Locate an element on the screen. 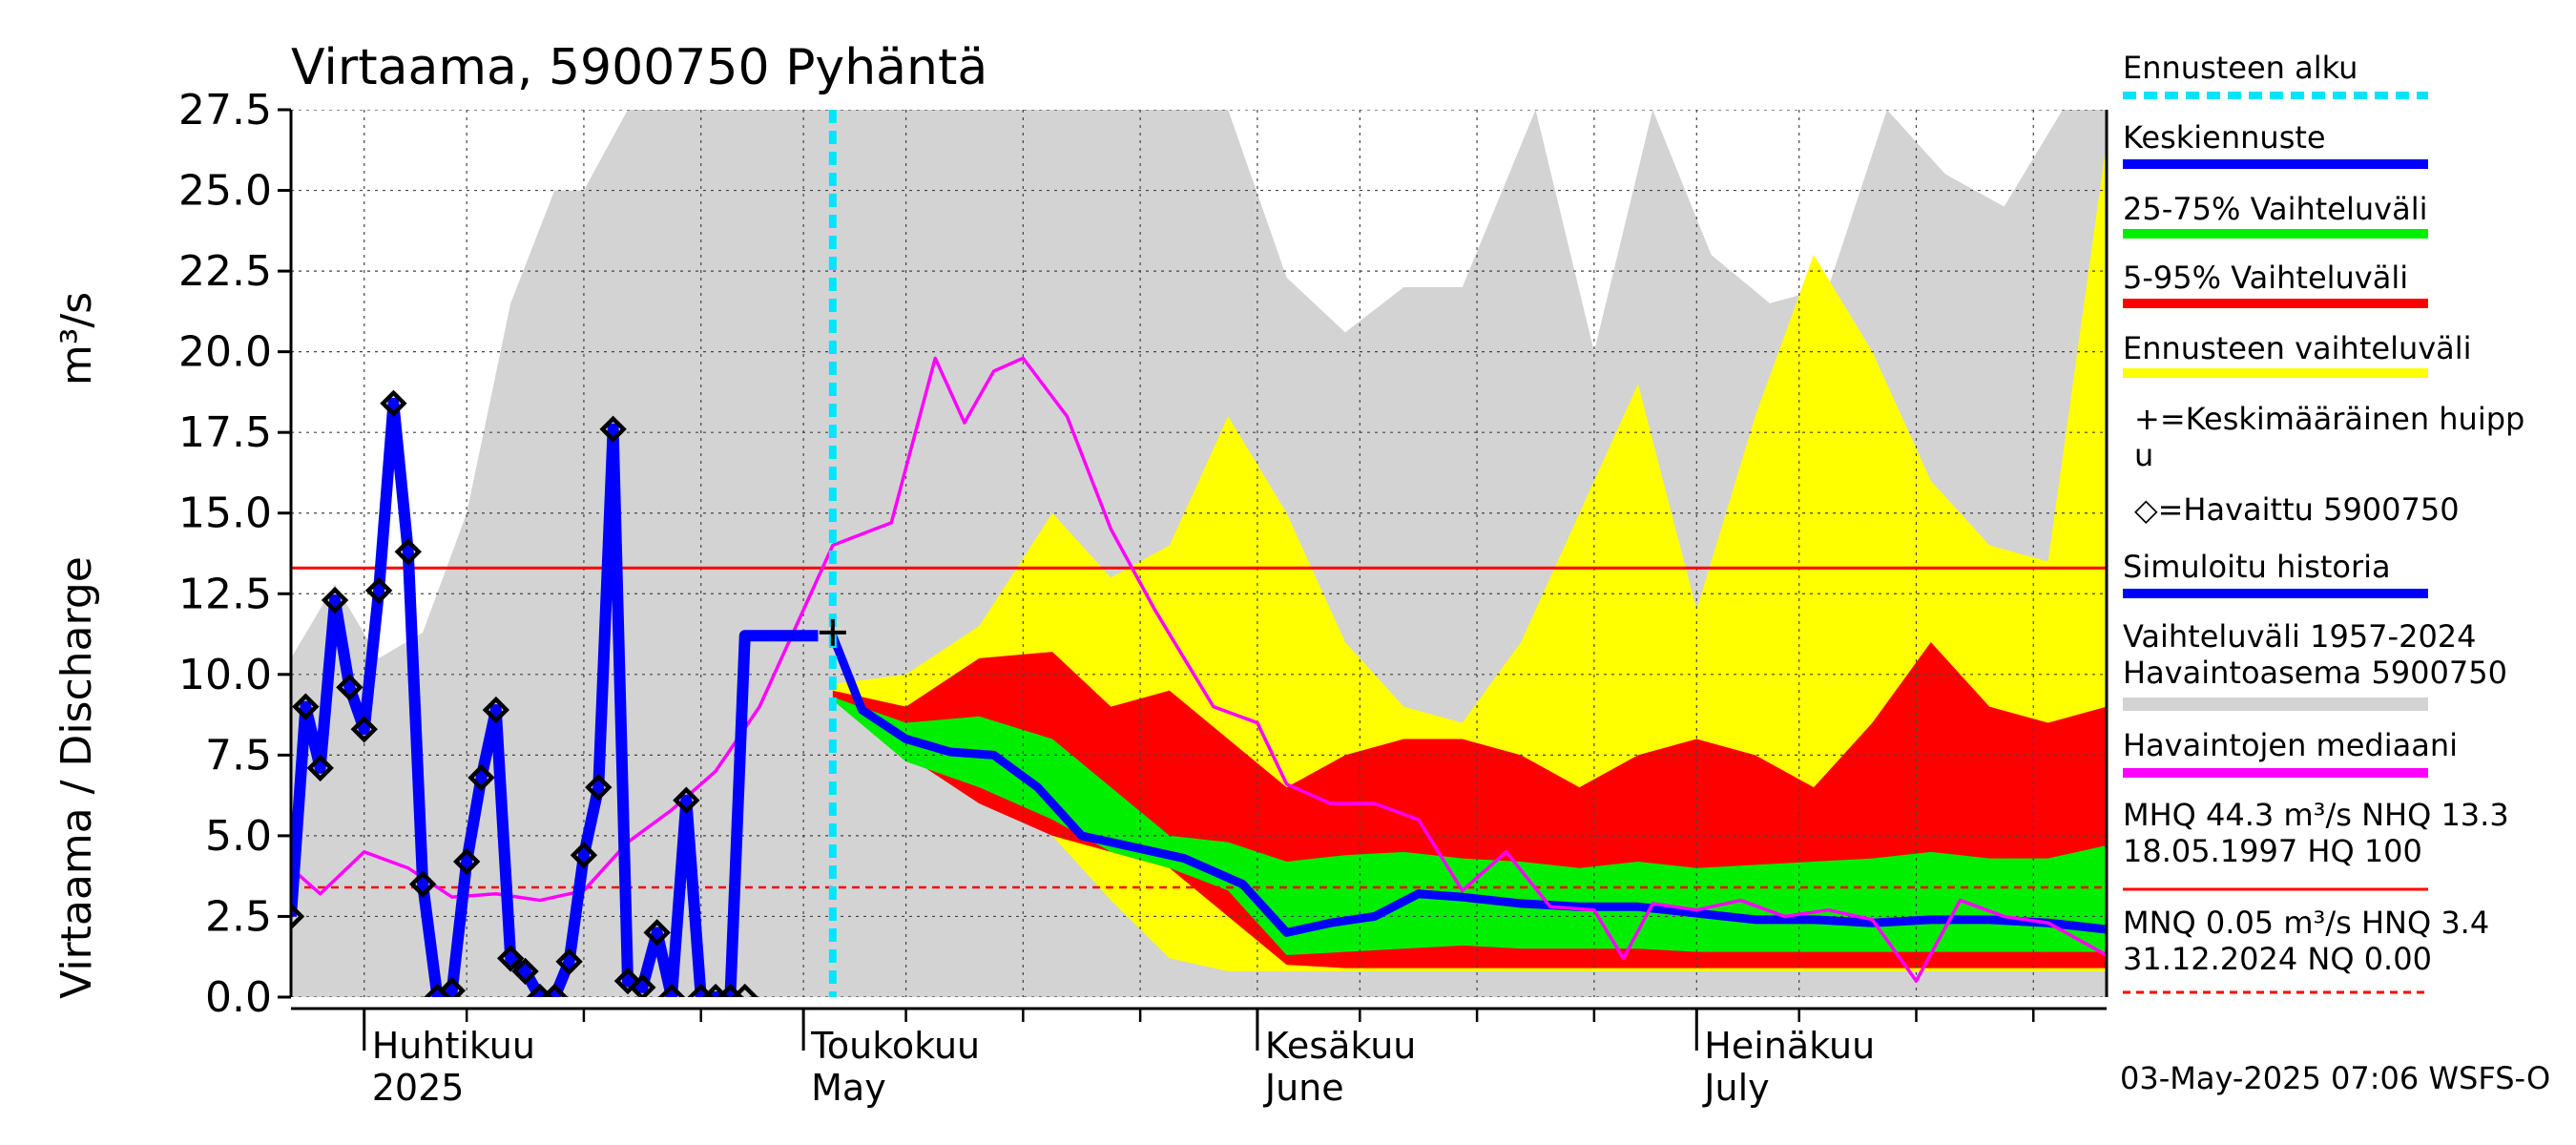  y-tick-label: 20.0 is located at coordinates (225, 352).